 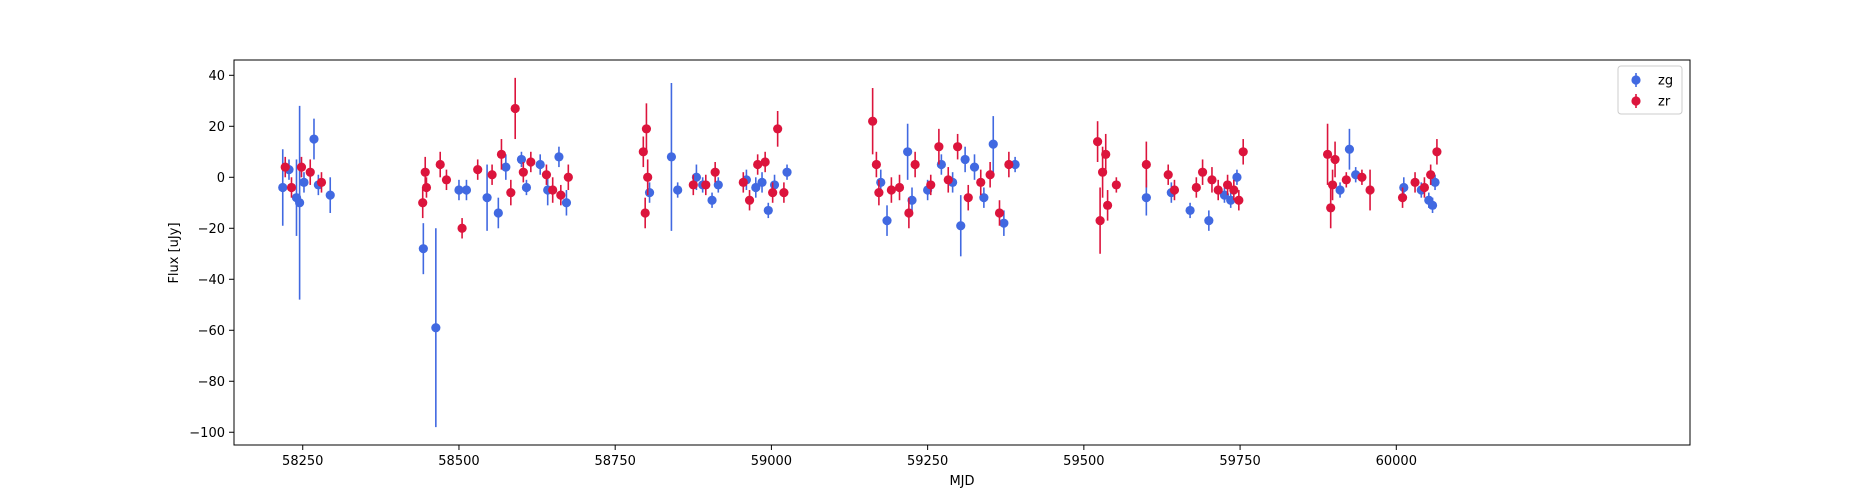 I want to click on legend-entry-zr: zr, so click(x=1651, y=102).